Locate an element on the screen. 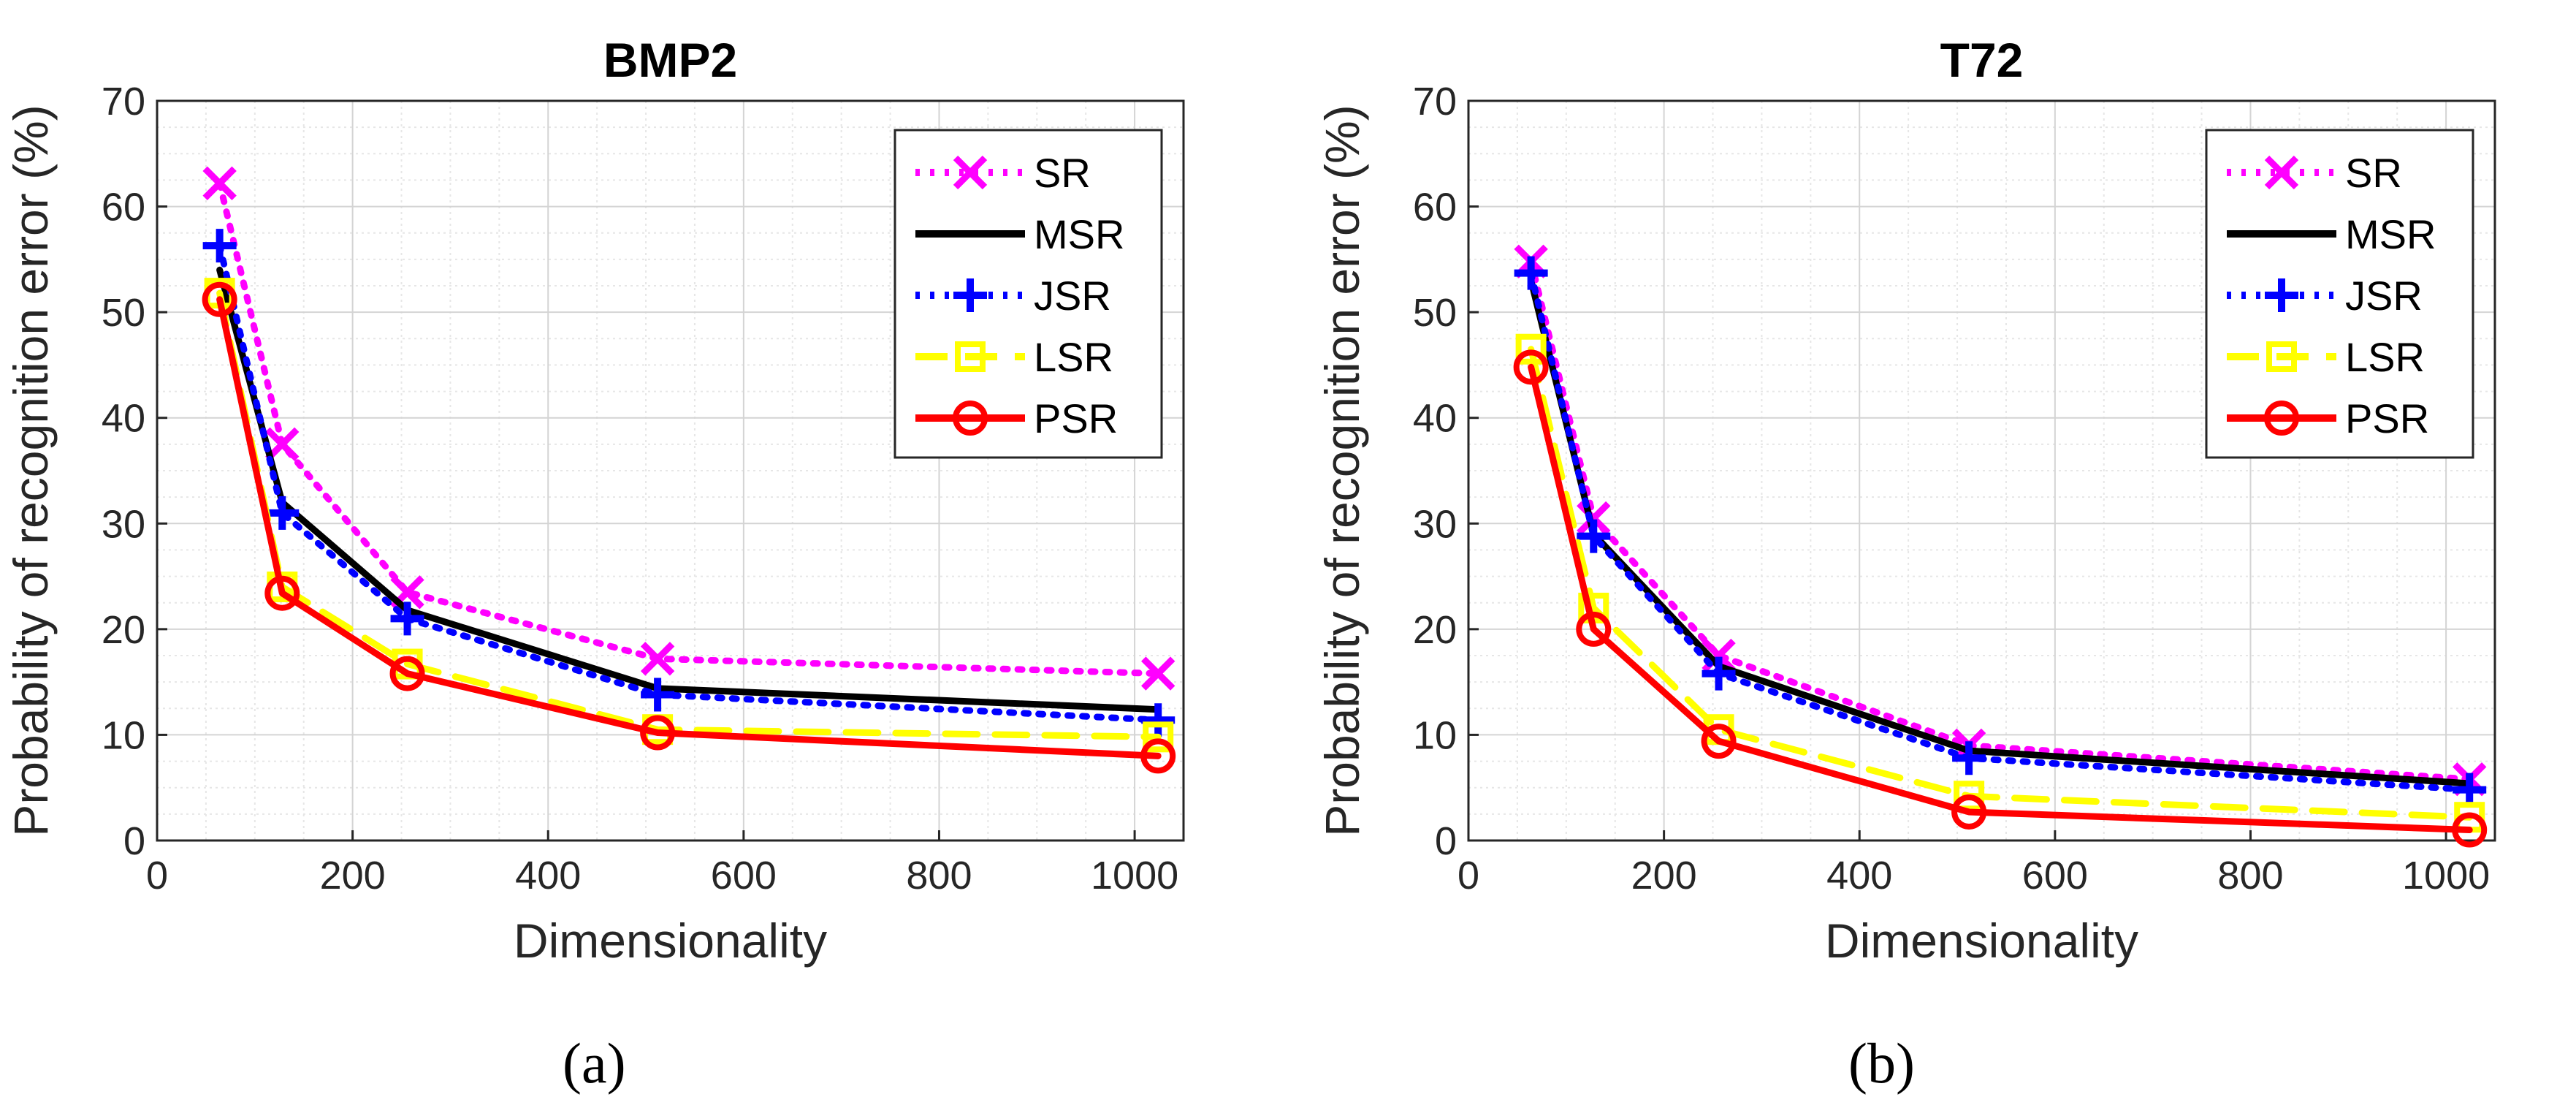  chart-title: BMP2 is located at coordinates (670, 60).